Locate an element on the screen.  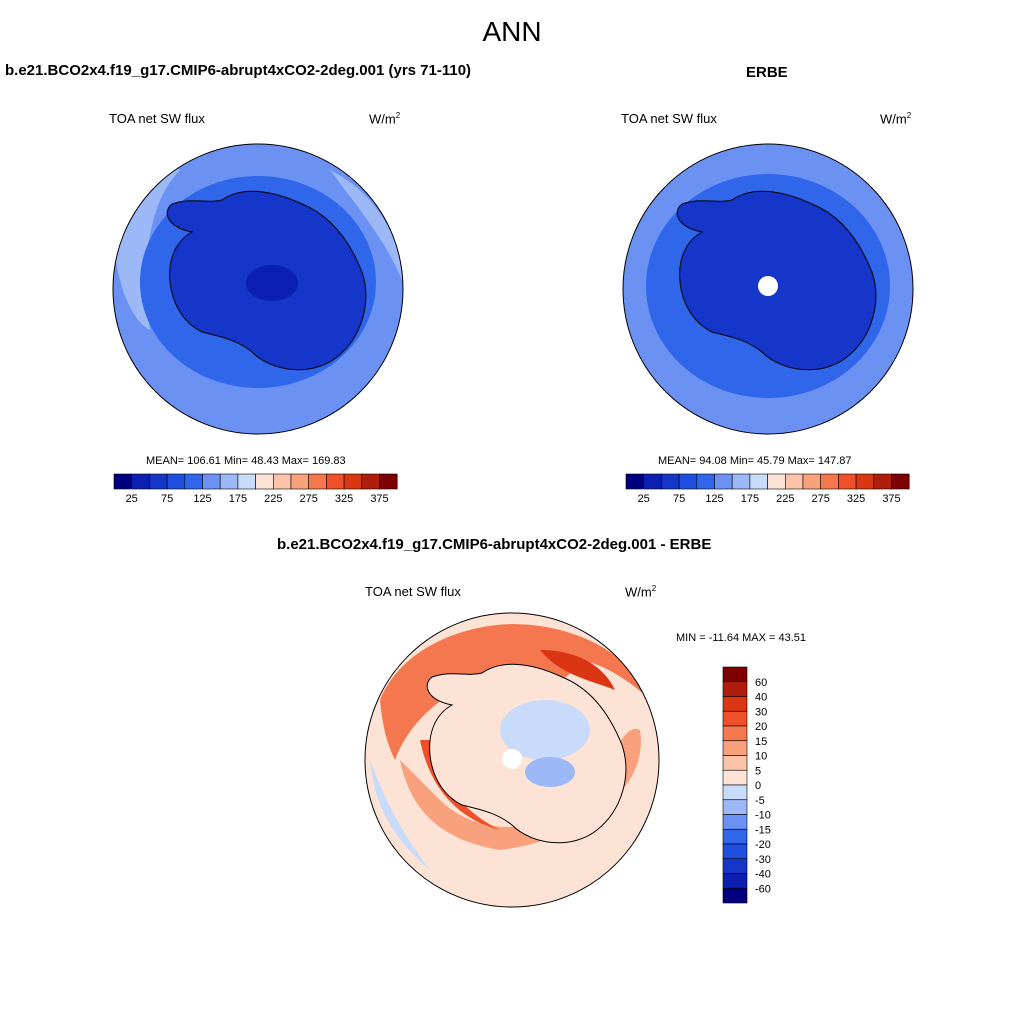
model-units-label: W/m2 is located at coordinates (385, 119).